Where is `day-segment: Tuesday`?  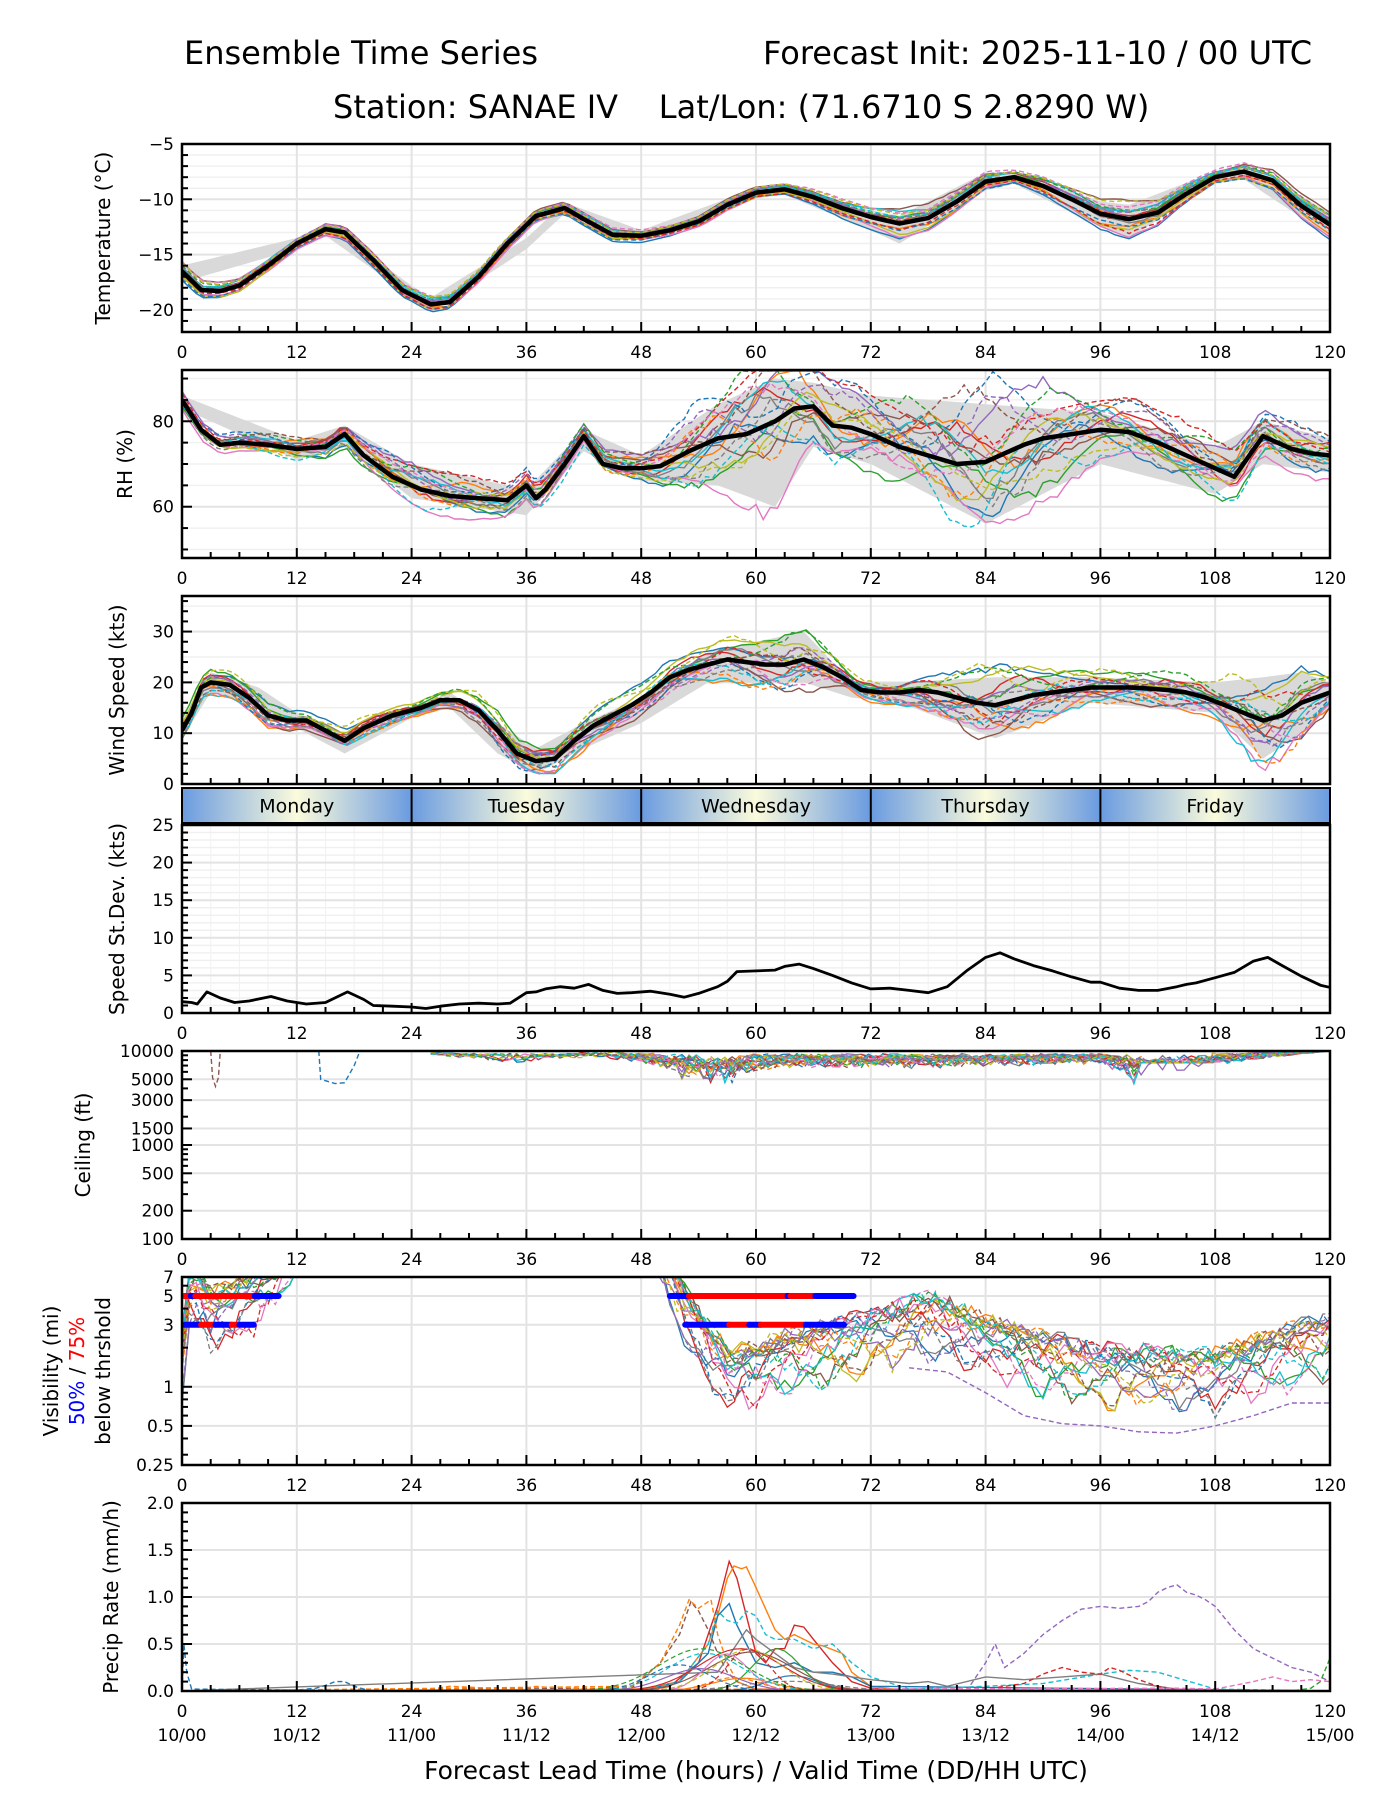
day-segment: Tuesday is located at coordinates (526, 805).